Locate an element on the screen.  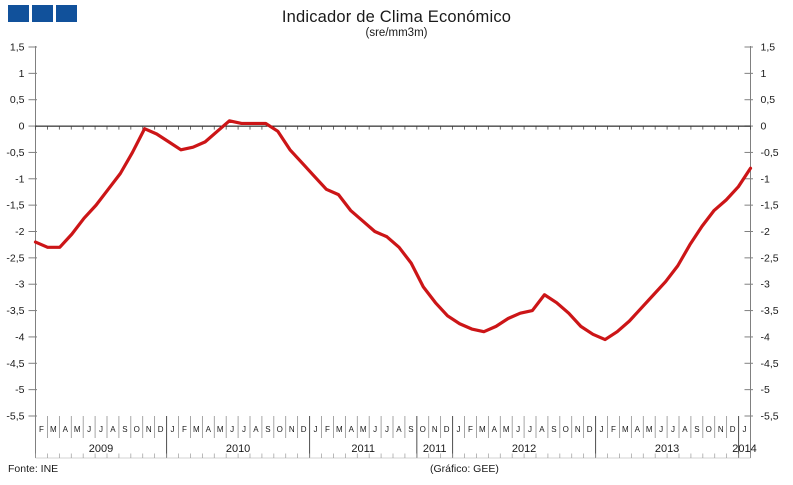
svg-text: -1 is located at coordinates (765, 179).